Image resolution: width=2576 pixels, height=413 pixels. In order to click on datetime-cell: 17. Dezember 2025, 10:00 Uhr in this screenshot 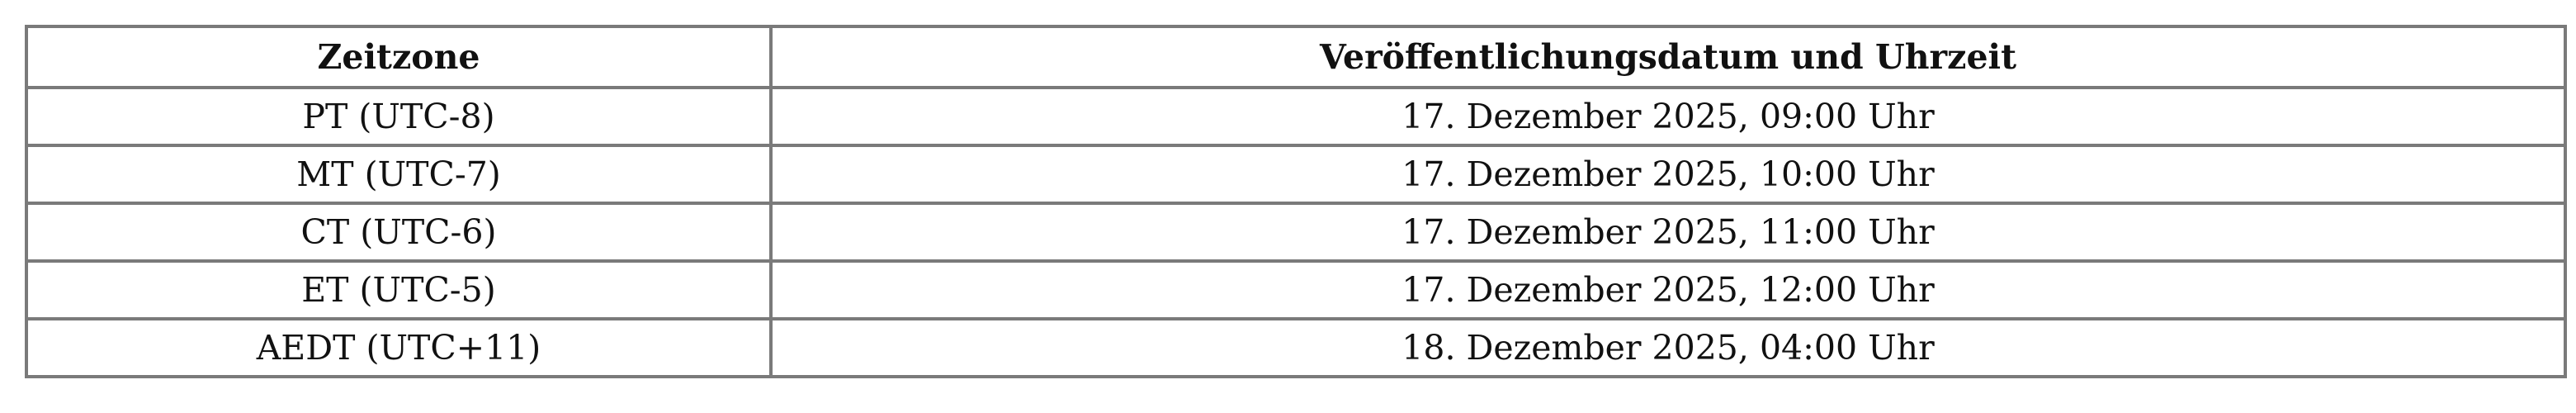, I will do `click(1668, 174)`.